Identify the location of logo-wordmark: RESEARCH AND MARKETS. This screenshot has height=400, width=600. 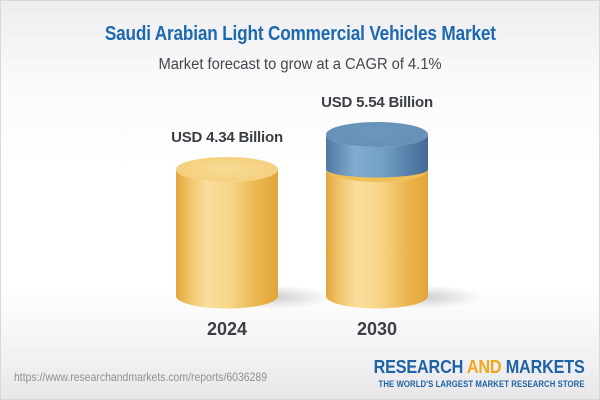
(477, 367).